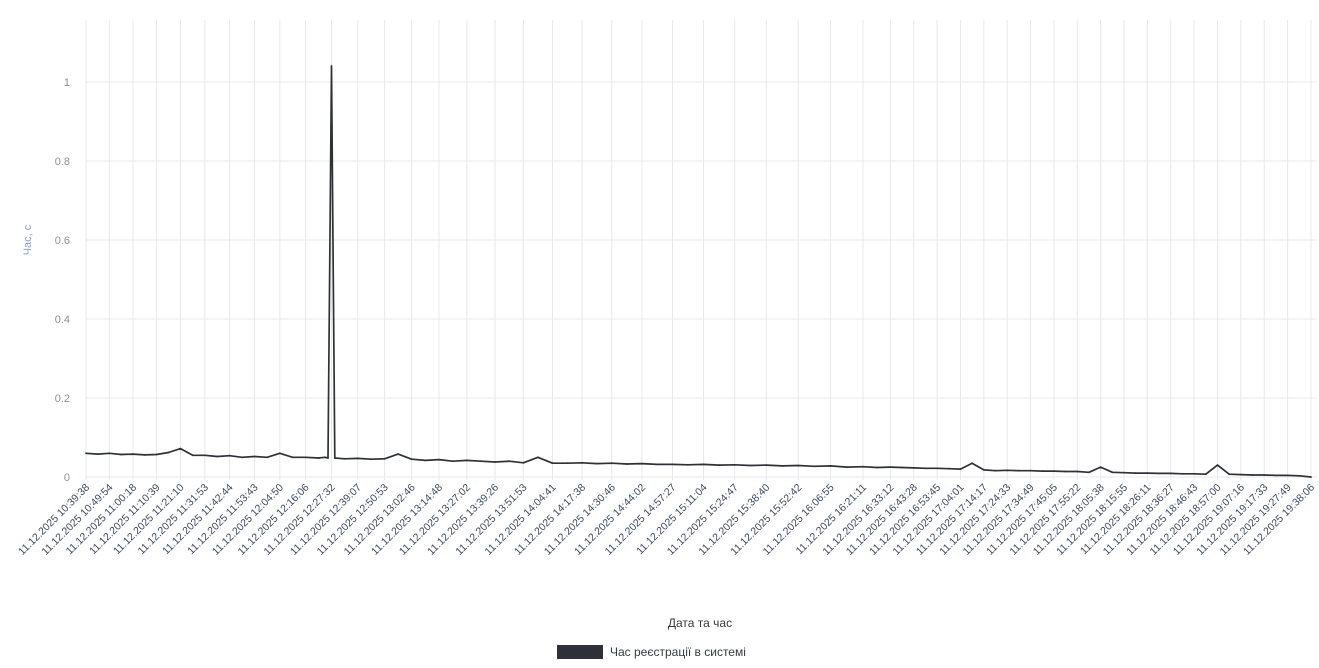 The width and height of the screenshot is (1319, 668). Describe the element at coordinates (580, 652) in the screenshot. I see `legend-swatch` at that location.